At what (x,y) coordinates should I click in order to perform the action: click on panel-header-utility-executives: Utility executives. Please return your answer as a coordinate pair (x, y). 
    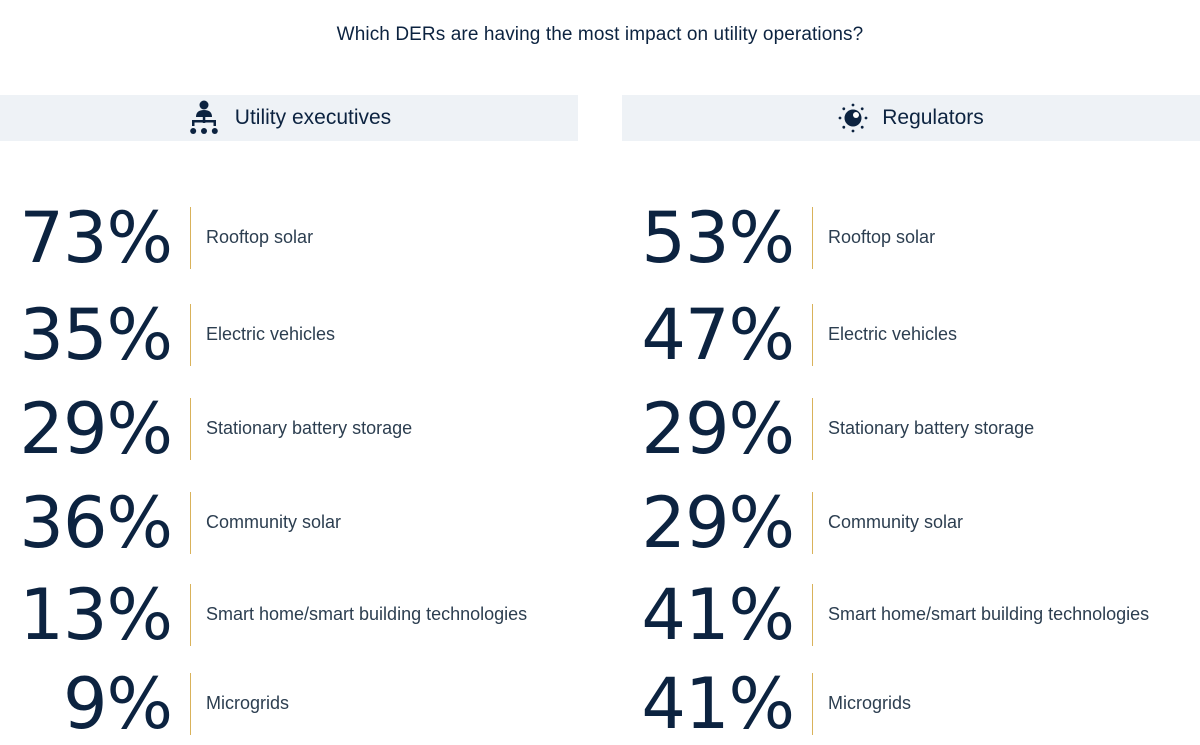
    Looking at the image, I should click on (289, 118).